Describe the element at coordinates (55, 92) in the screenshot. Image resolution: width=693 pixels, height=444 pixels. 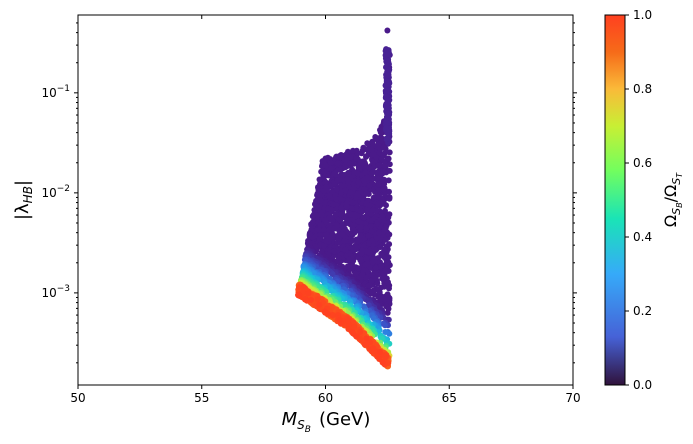
I see `y-tick-label: 10⁻¹` at that location.